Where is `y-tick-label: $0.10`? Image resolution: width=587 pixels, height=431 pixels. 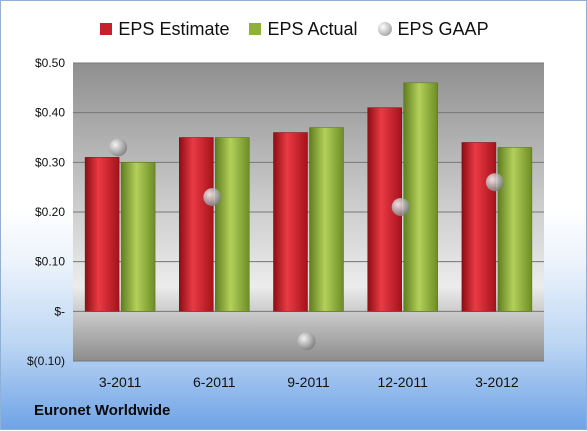
y-tick-label: $0.10 is located at coordinates (50, 262).